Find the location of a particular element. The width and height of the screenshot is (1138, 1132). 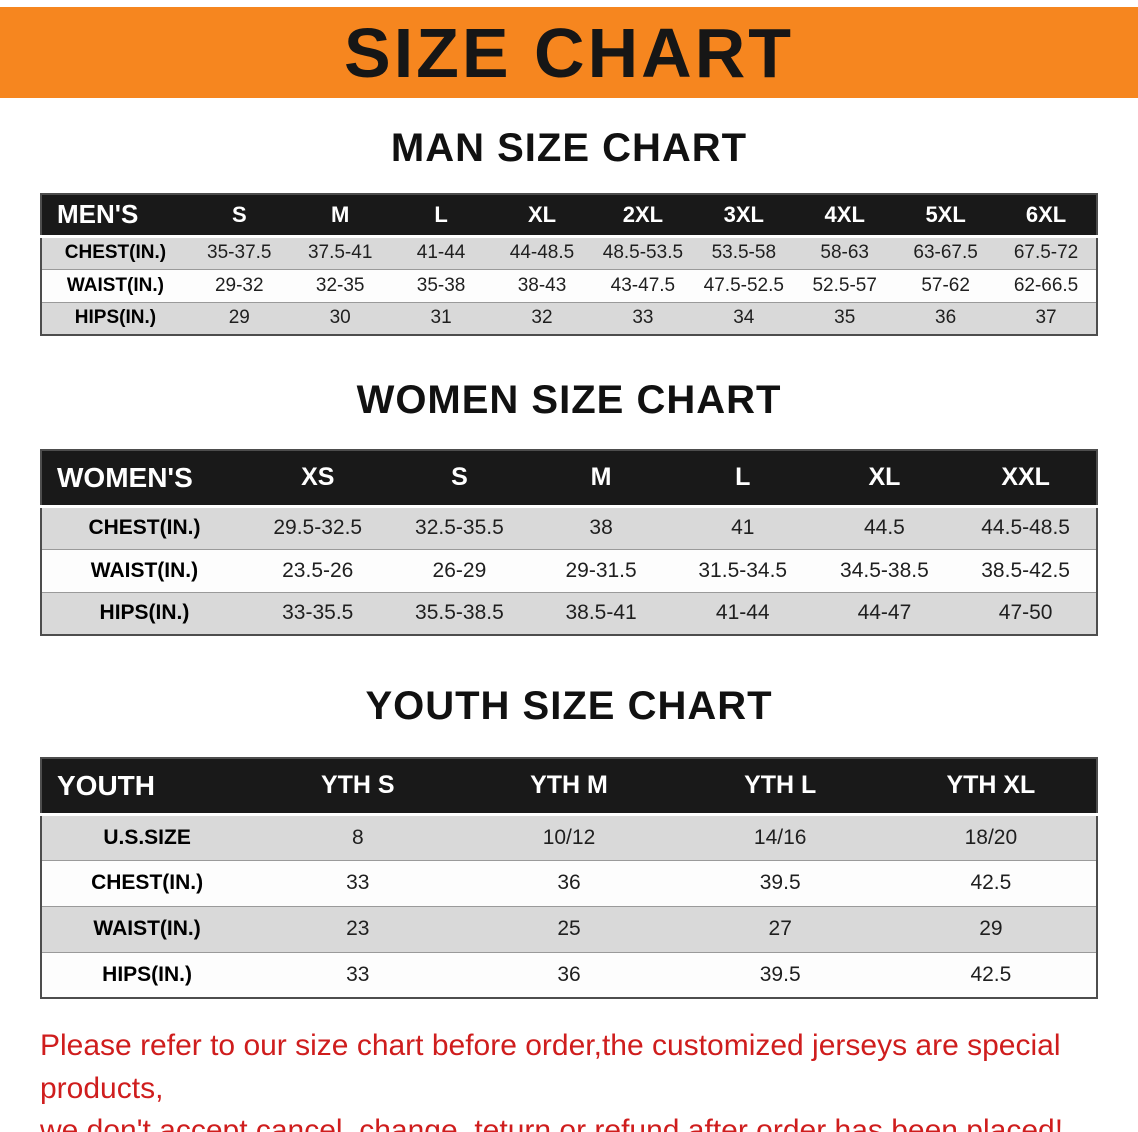

size-value: 32.5-35.5 is located at coordinates (459, 527).